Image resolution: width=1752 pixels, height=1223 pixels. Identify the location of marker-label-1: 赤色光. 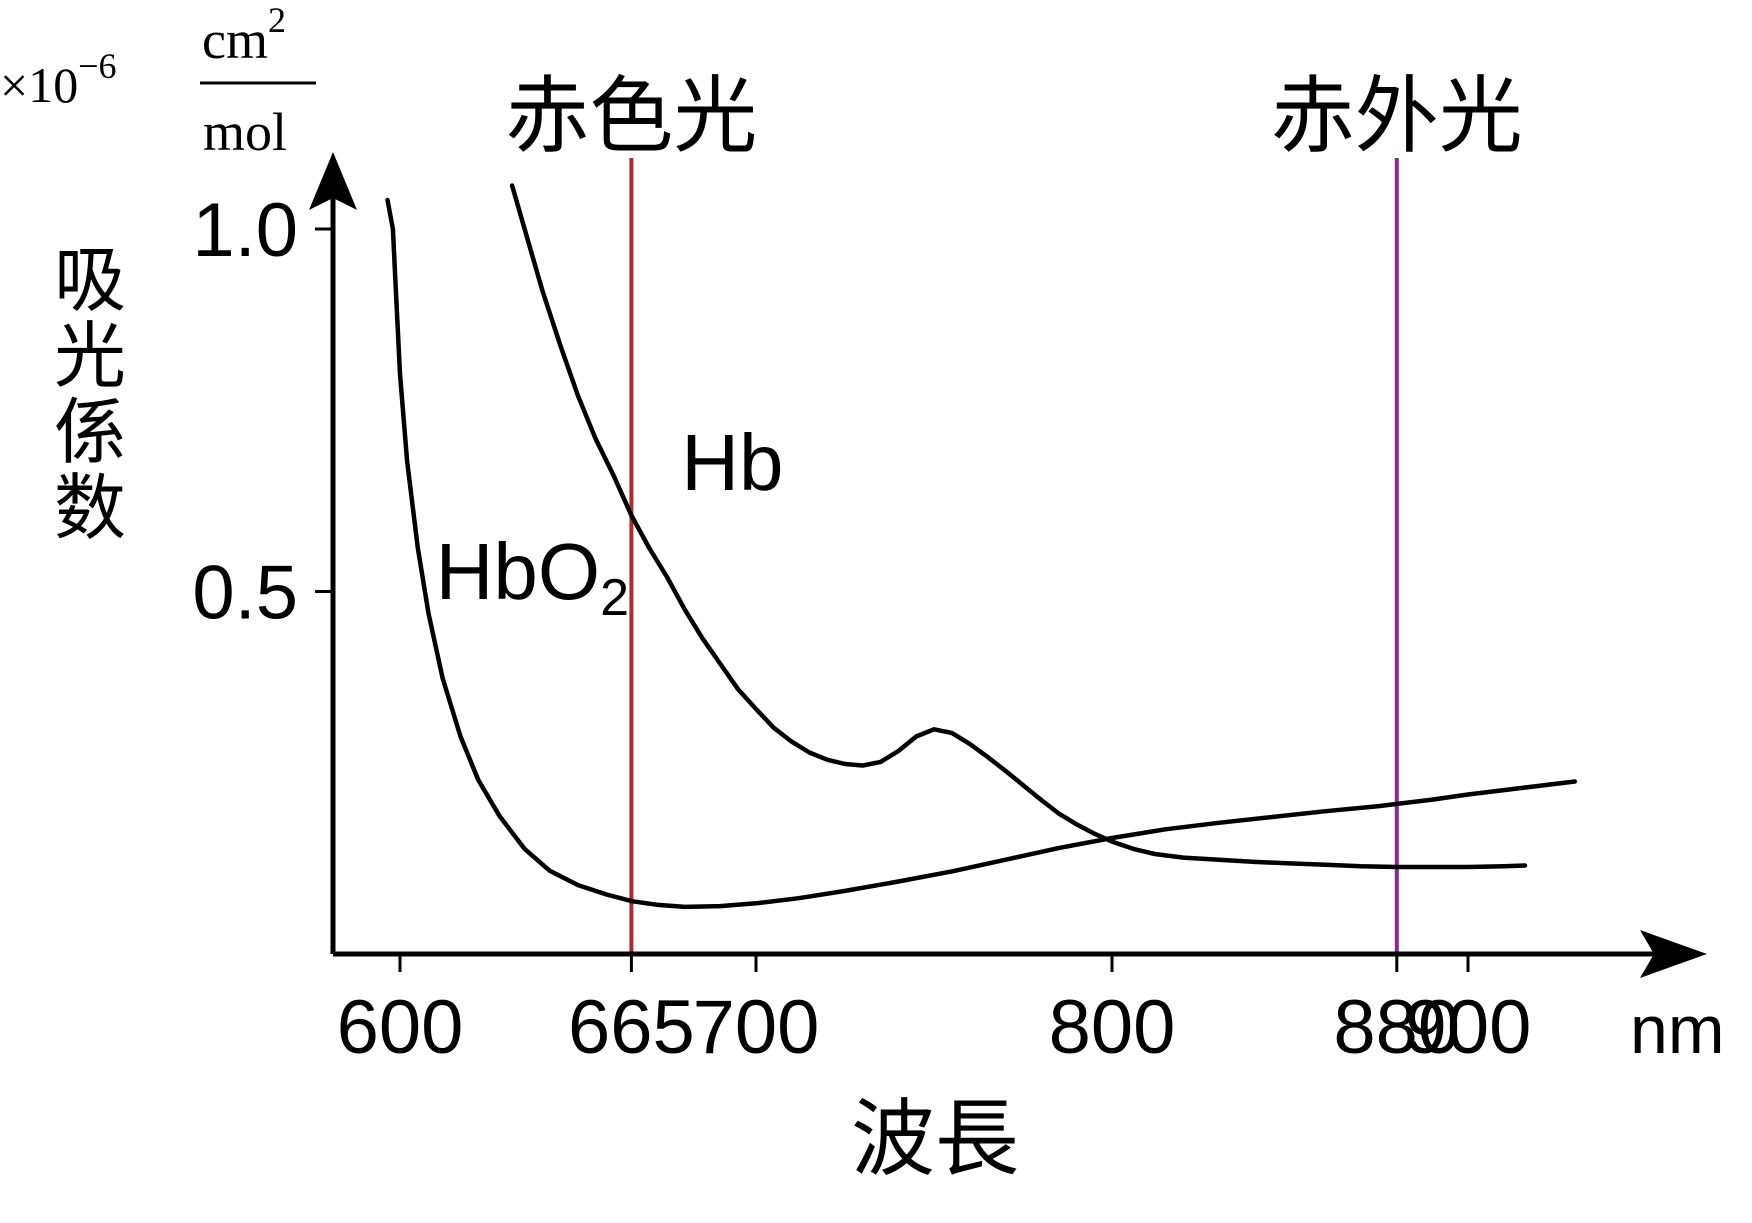
(631, 116).